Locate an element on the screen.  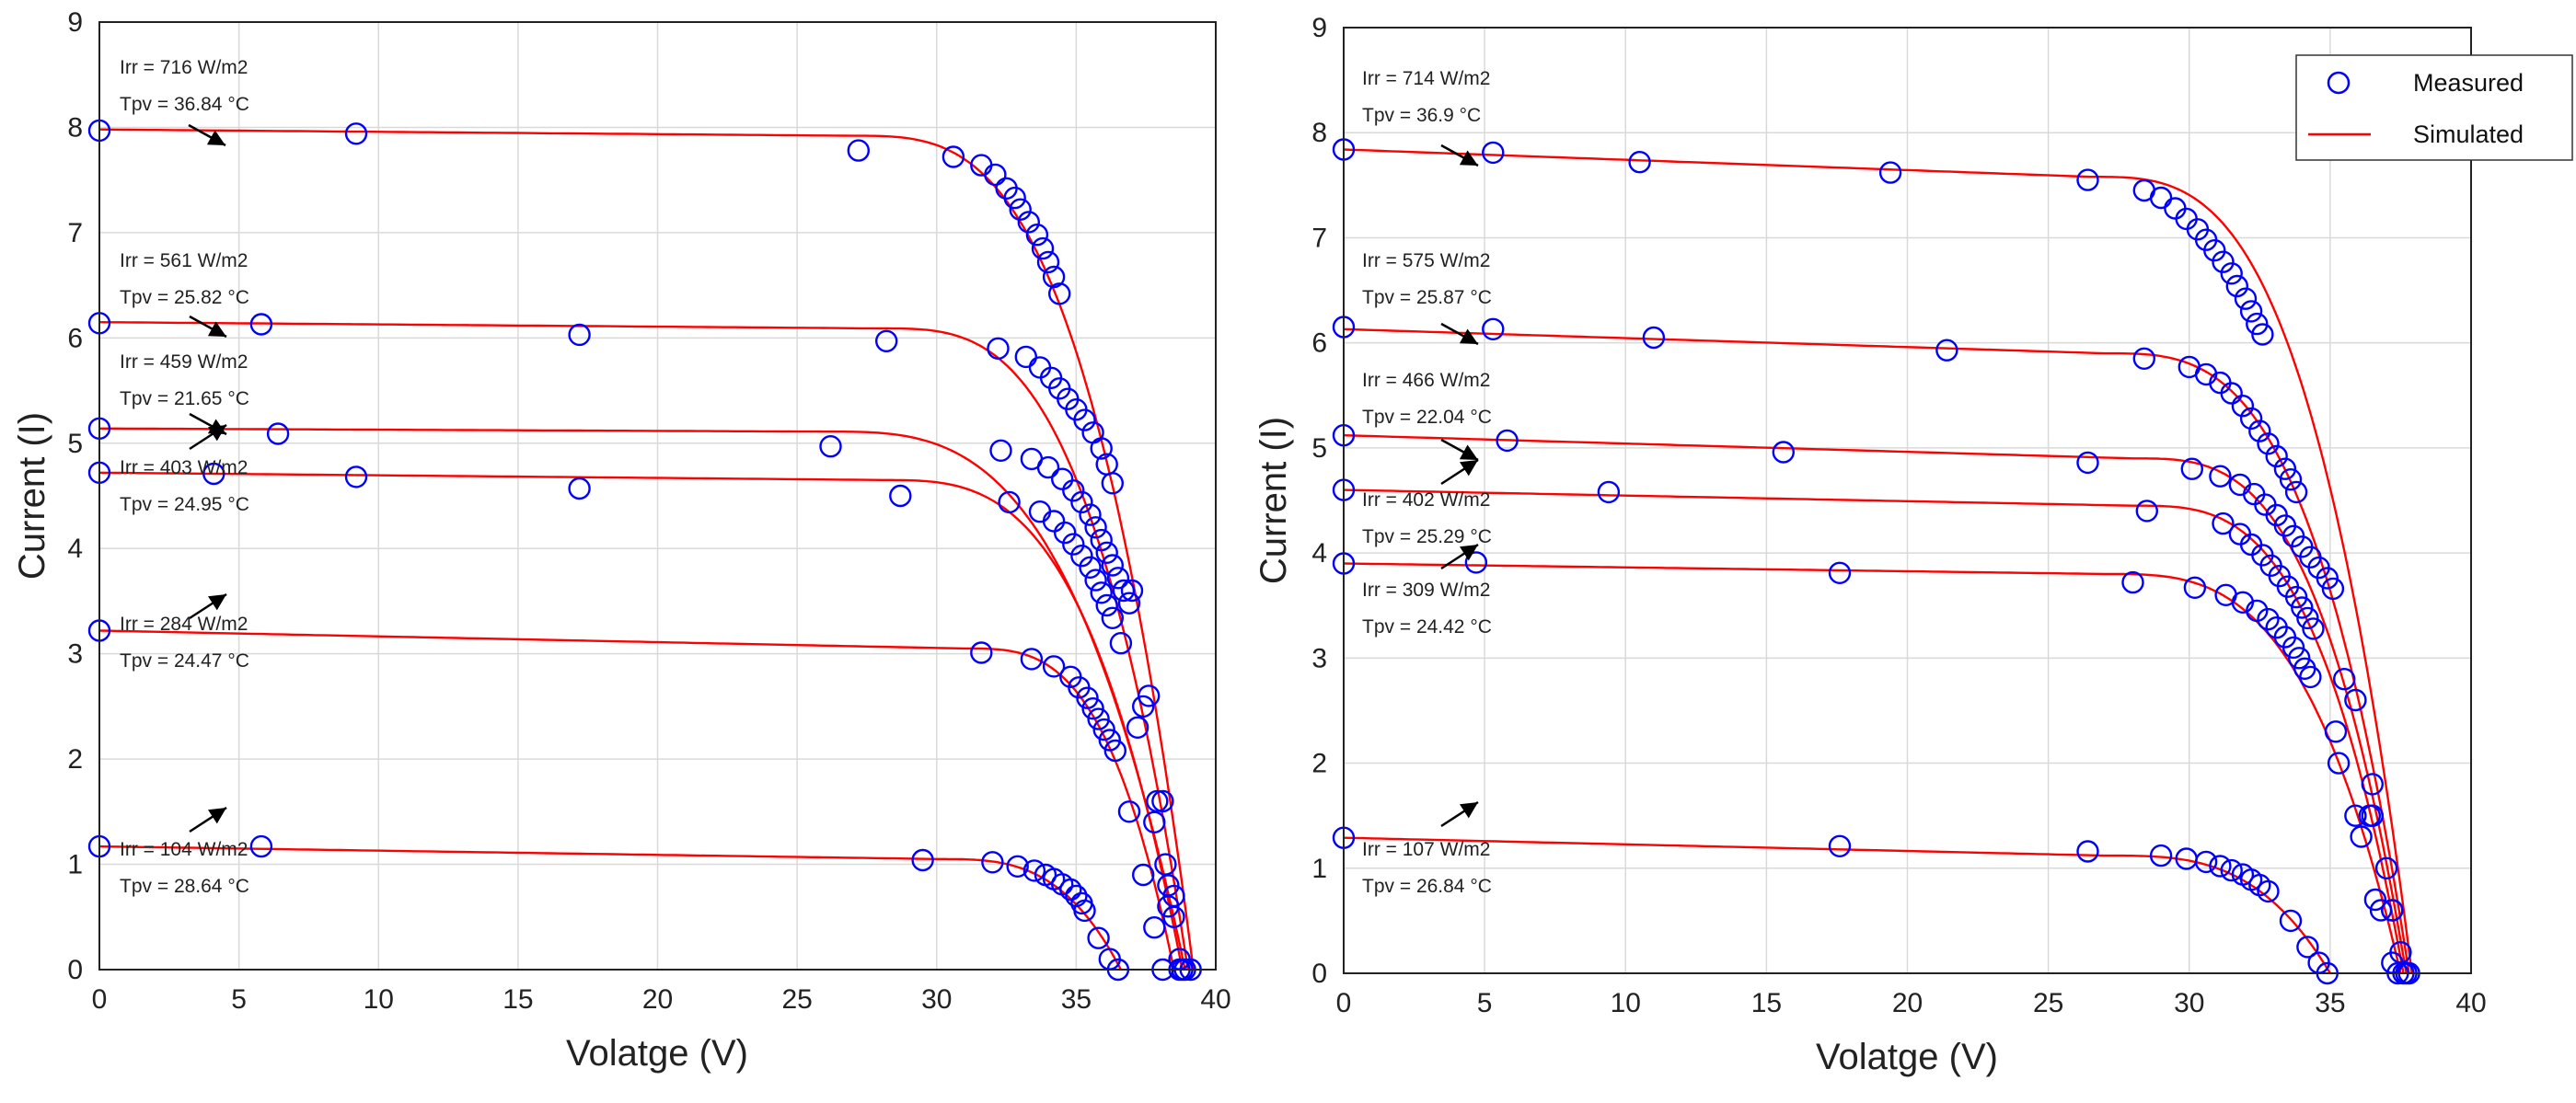
irradiance-label: Irr = 561 W/m2 is located at coordinates (184, 260).